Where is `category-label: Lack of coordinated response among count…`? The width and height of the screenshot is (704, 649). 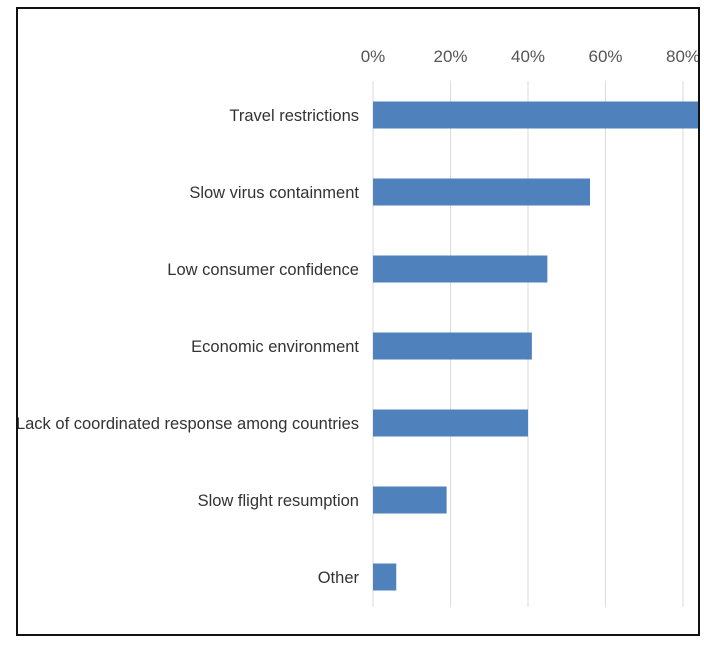 category-label: Lack of coordinated response among count… is located at coordinates (188, 424).